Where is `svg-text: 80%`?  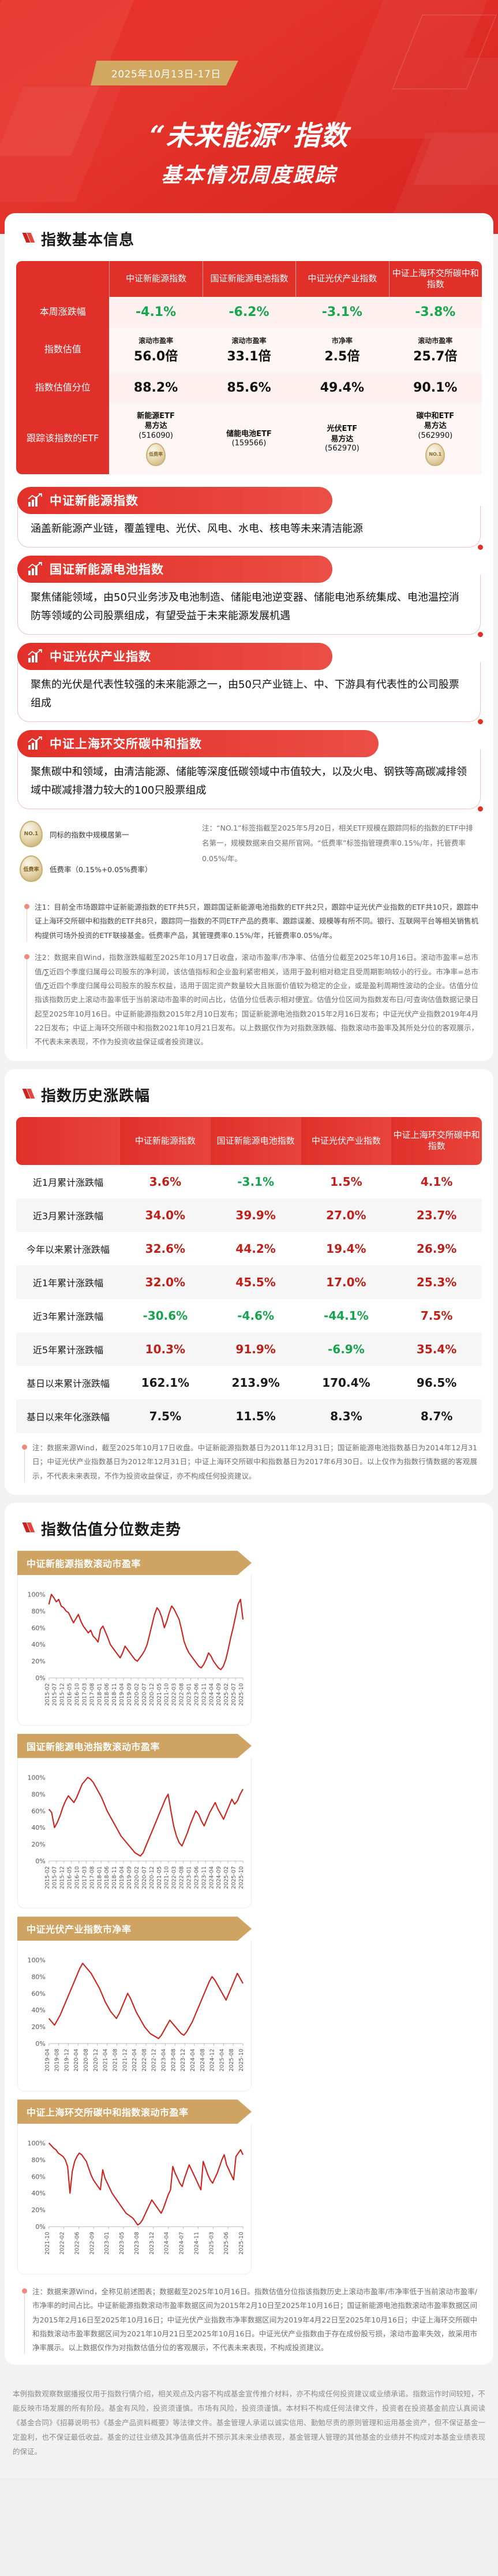
svg-text: 80% is located at coordinates (38, 1794).